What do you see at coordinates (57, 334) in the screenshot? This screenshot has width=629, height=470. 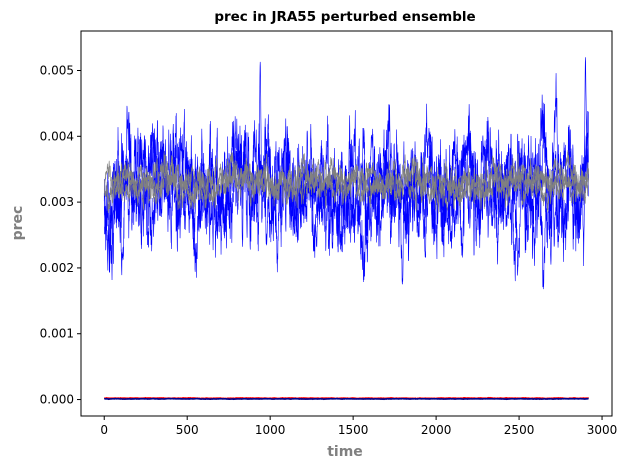 I see `y-tick-label: 0.001` at bounding box center [57, 334].